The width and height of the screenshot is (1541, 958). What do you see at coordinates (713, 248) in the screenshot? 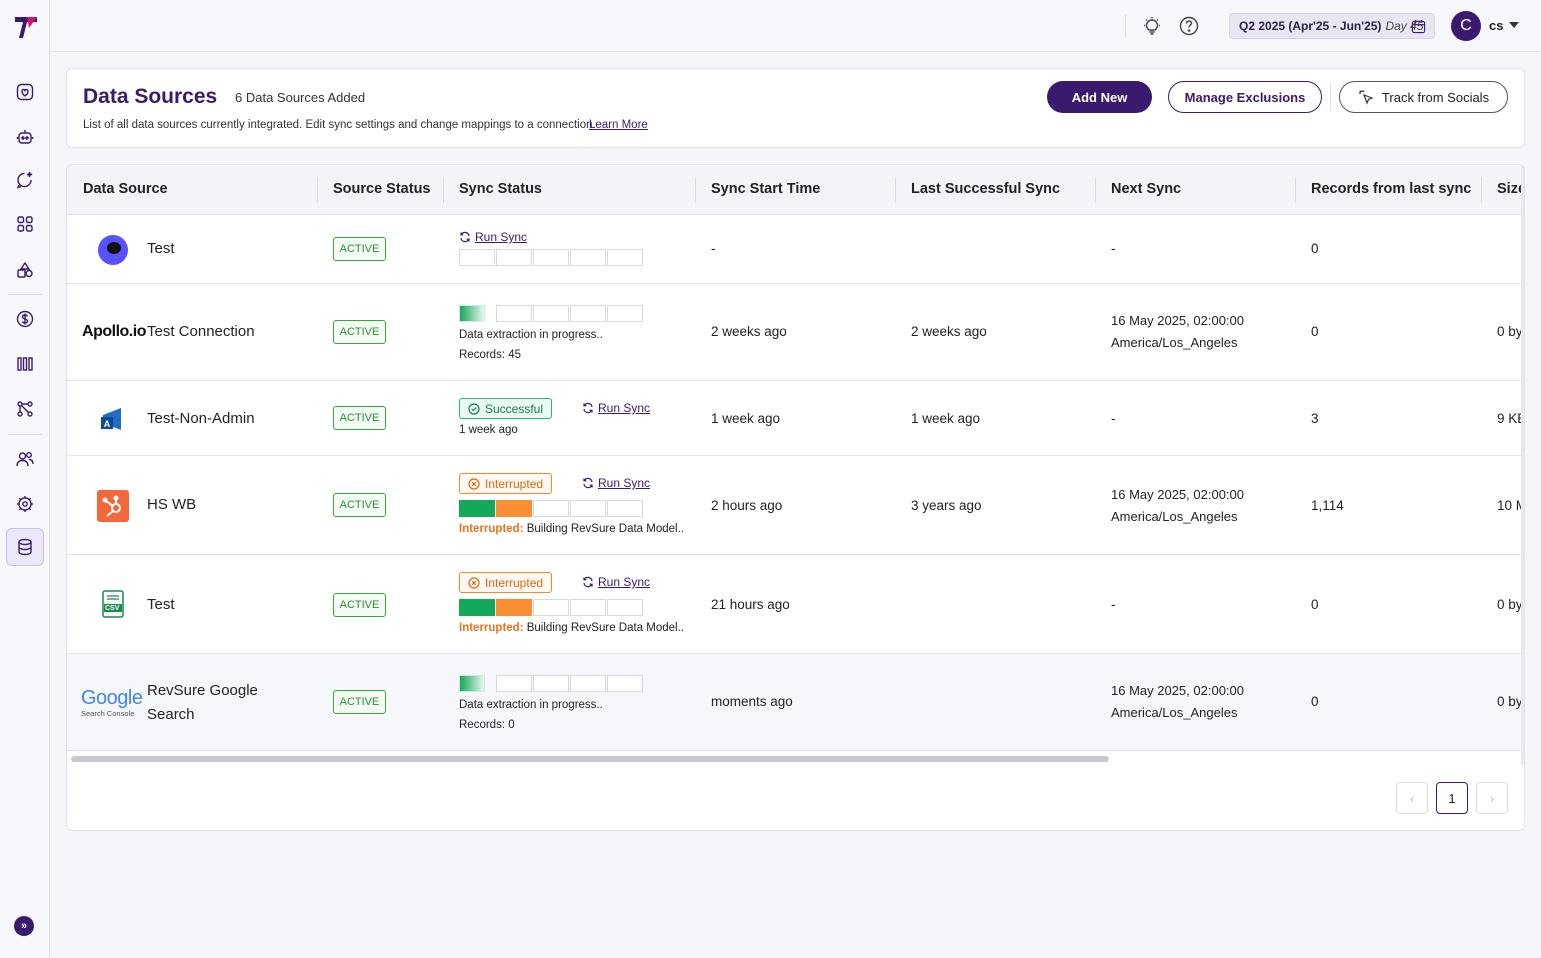
I see `sync-start-time: -` at bounding box center [713, 248].